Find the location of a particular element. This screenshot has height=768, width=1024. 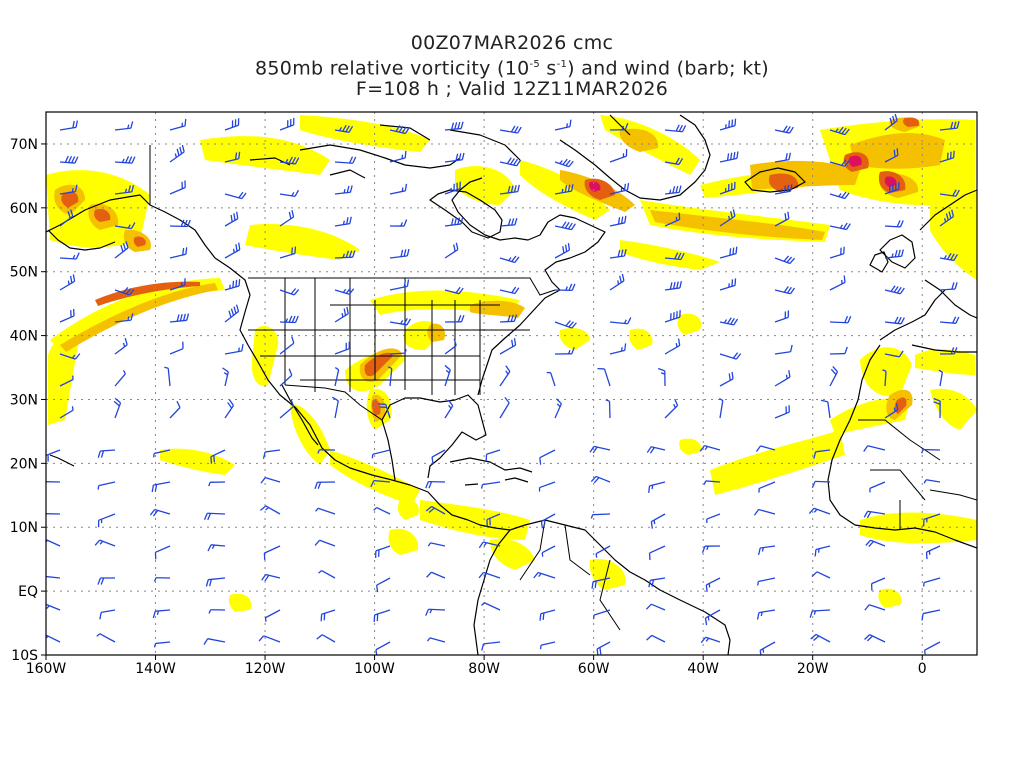

lat-tick-label: 50N is located at coordinates (24, 273).